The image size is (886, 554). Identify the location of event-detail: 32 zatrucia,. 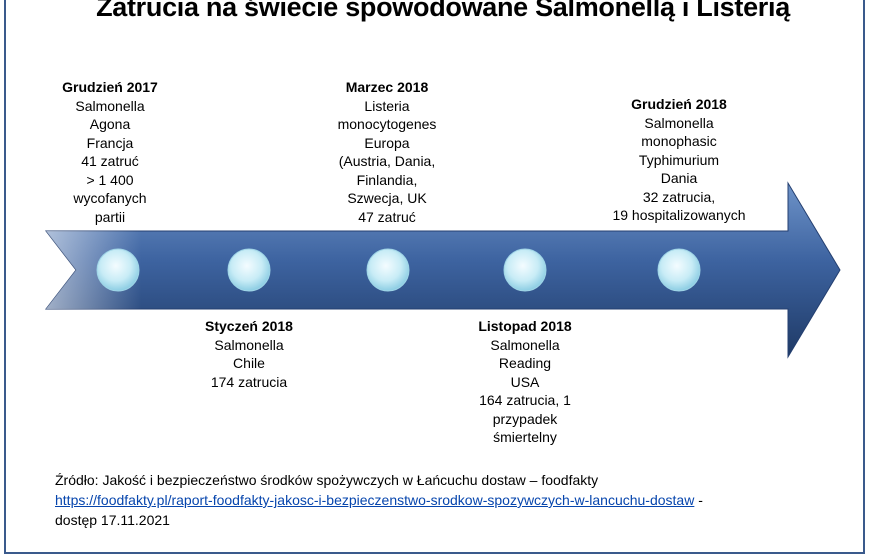
(679, 196).